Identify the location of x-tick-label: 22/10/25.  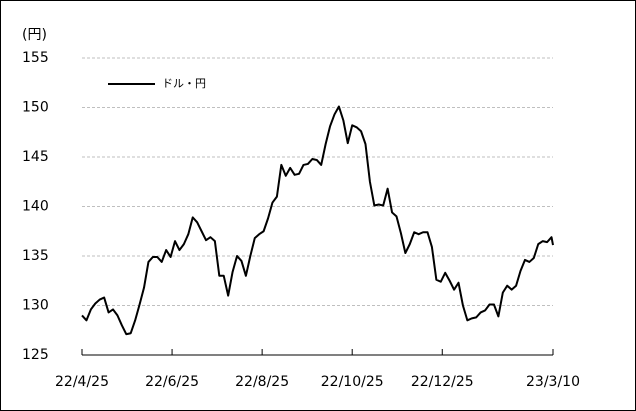
(352, 382).